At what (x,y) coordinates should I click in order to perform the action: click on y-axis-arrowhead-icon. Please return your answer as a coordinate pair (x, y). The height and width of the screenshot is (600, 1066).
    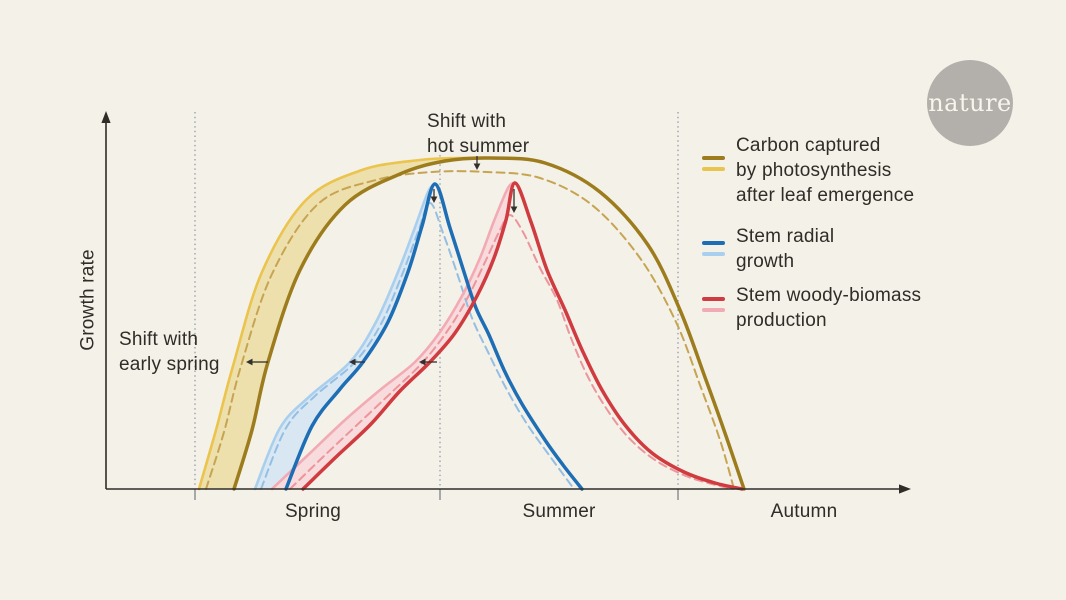
    Looking at the image, I should click on (106, 117).